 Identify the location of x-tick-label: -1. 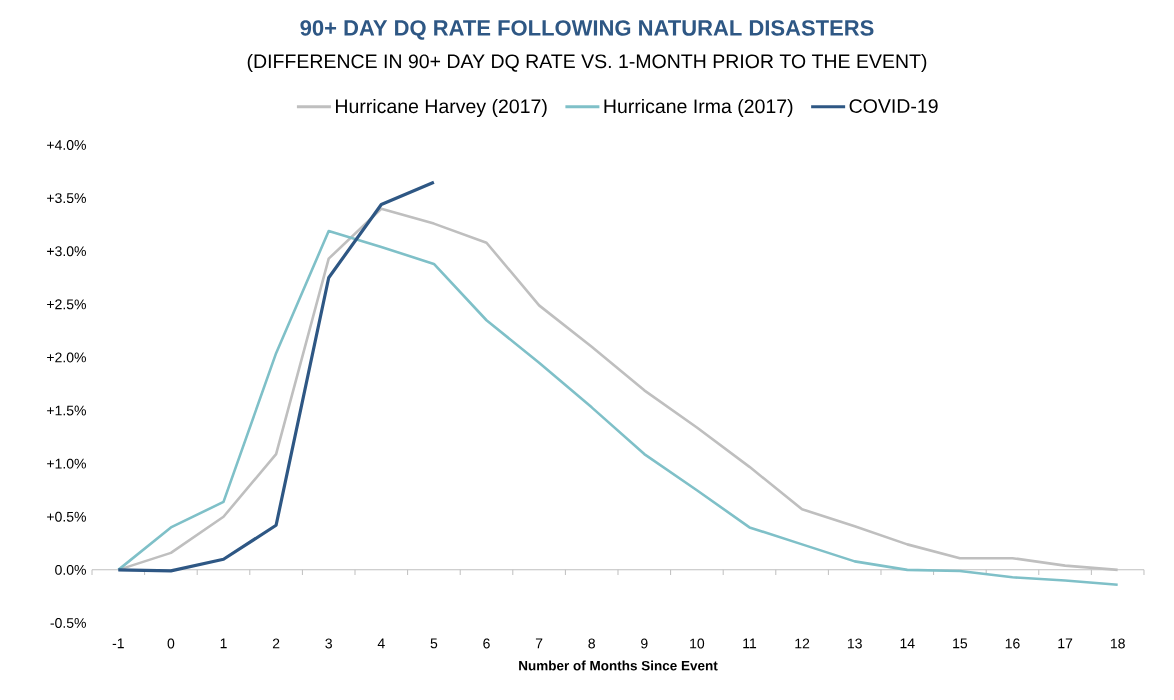
(118, 643).